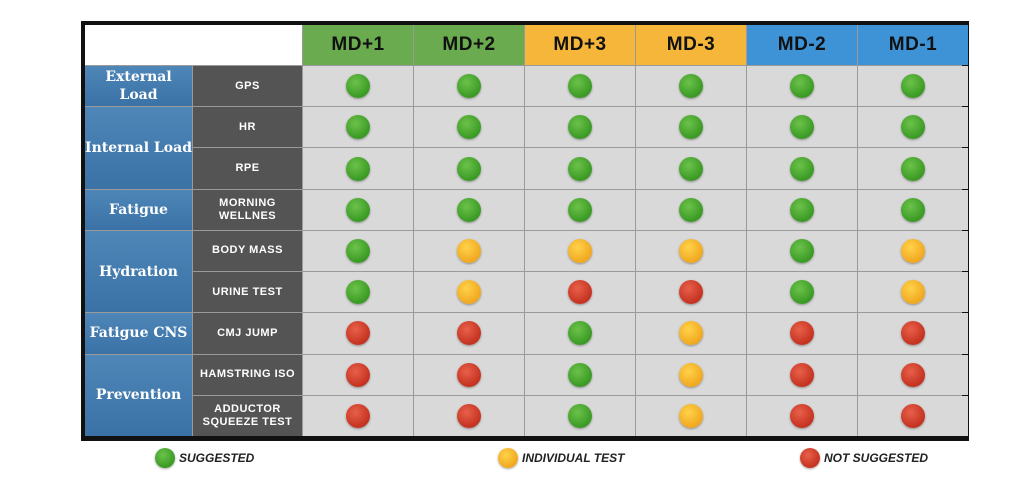  Describe the element at coordinates (193, 45) in the screenshot. I see `table-corner` at that location.